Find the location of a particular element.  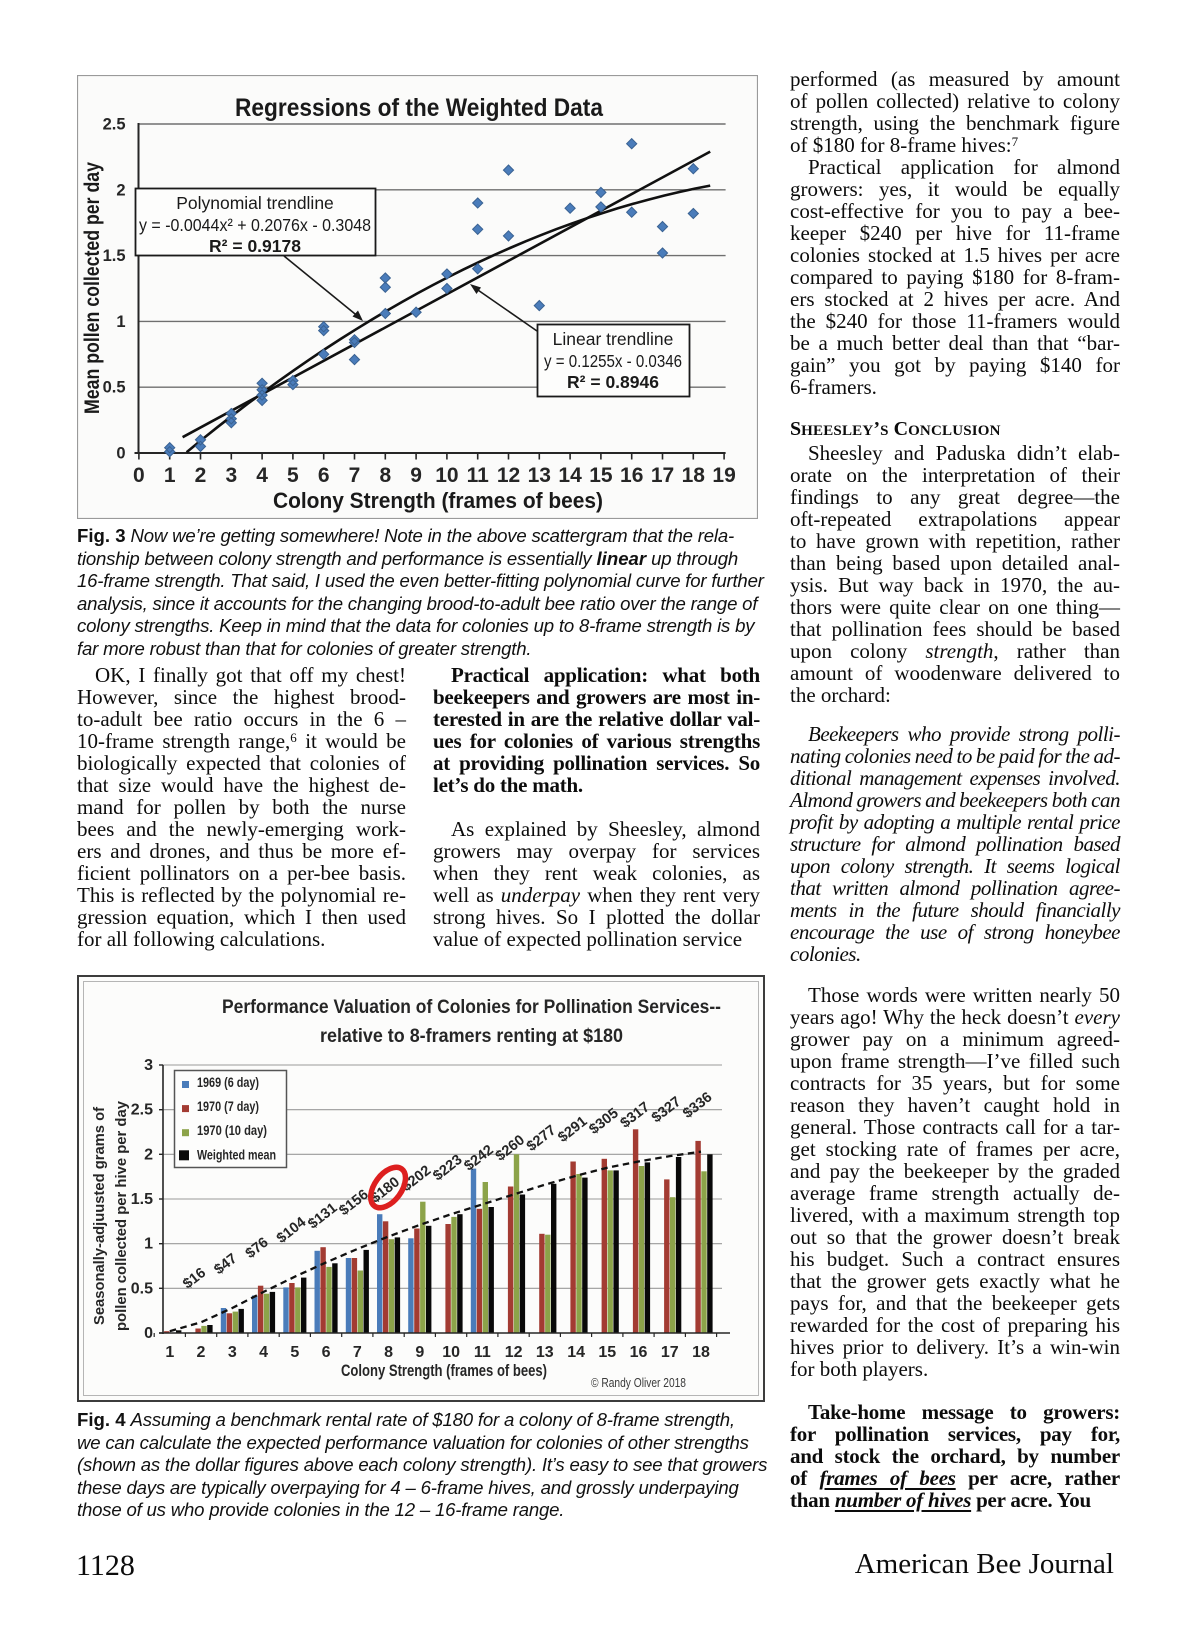

svg-text: Mean pollen collected per day is located at coordinates (92, 288).